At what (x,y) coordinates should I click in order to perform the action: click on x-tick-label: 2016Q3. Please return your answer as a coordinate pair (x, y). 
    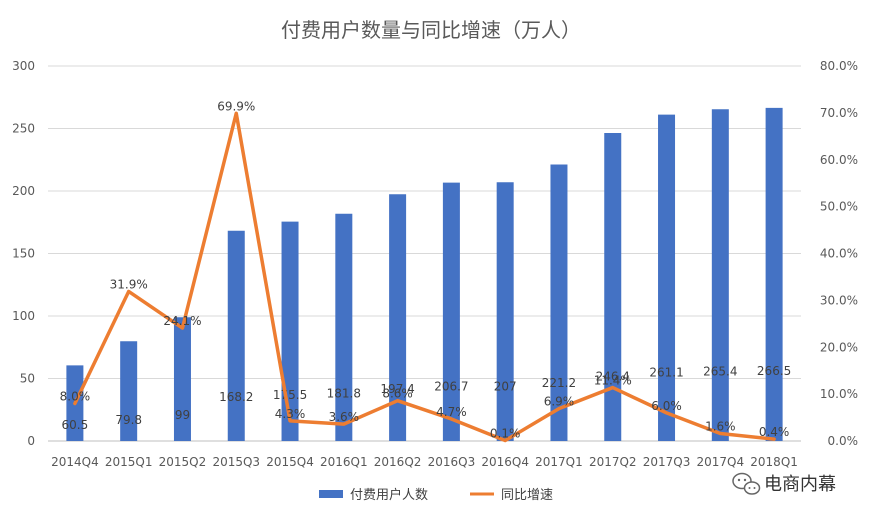
    Looking at the image, I should click on (452, 462).